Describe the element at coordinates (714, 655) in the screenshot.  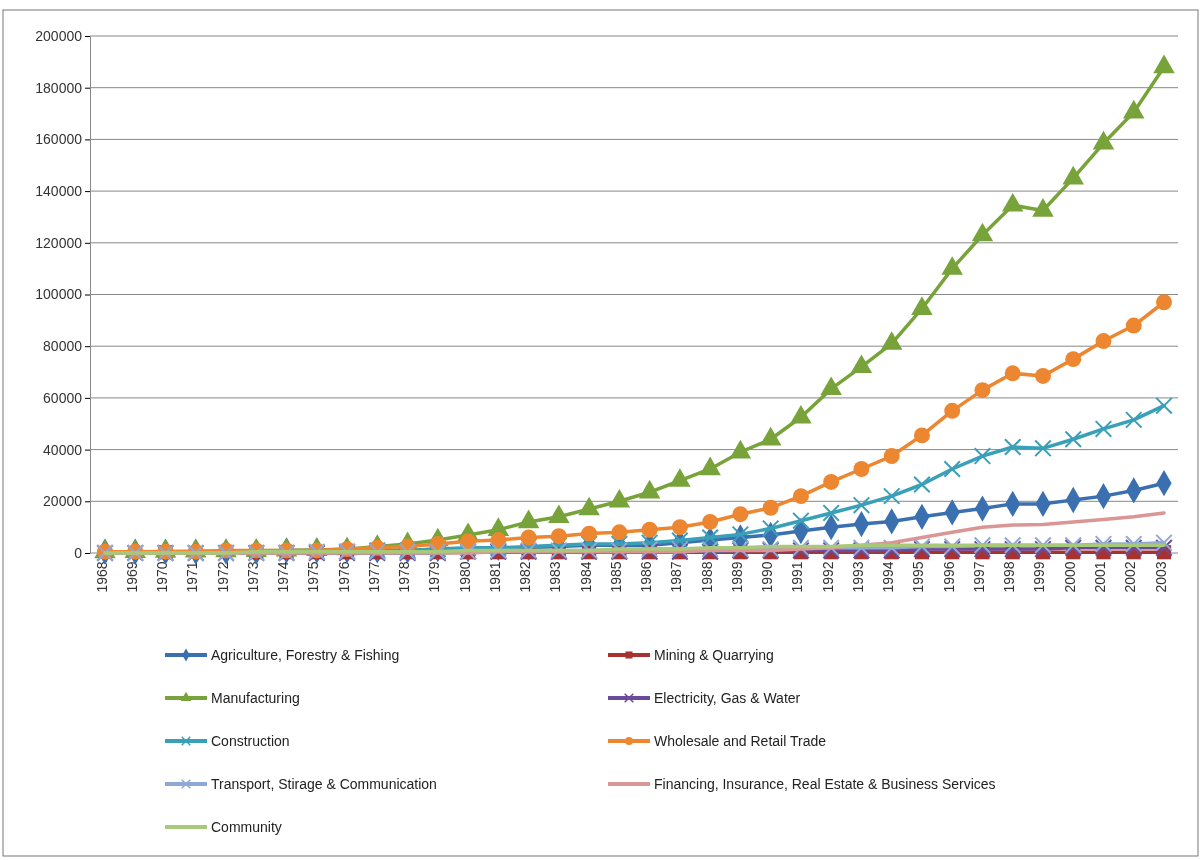
I see `legend-label: Mining & Quarrying` at that location.